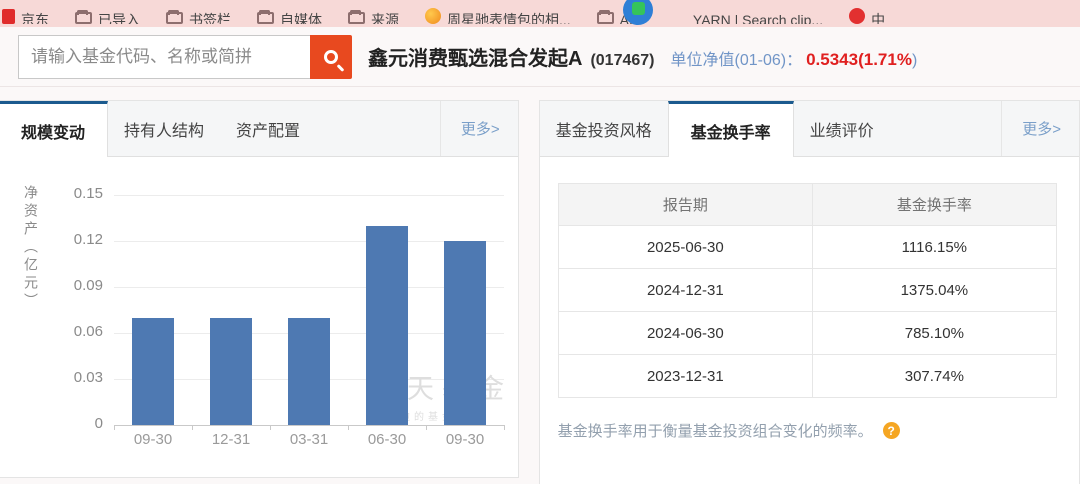  I want to click on scale-panel-tab: 规模变动, so click(54, 129).